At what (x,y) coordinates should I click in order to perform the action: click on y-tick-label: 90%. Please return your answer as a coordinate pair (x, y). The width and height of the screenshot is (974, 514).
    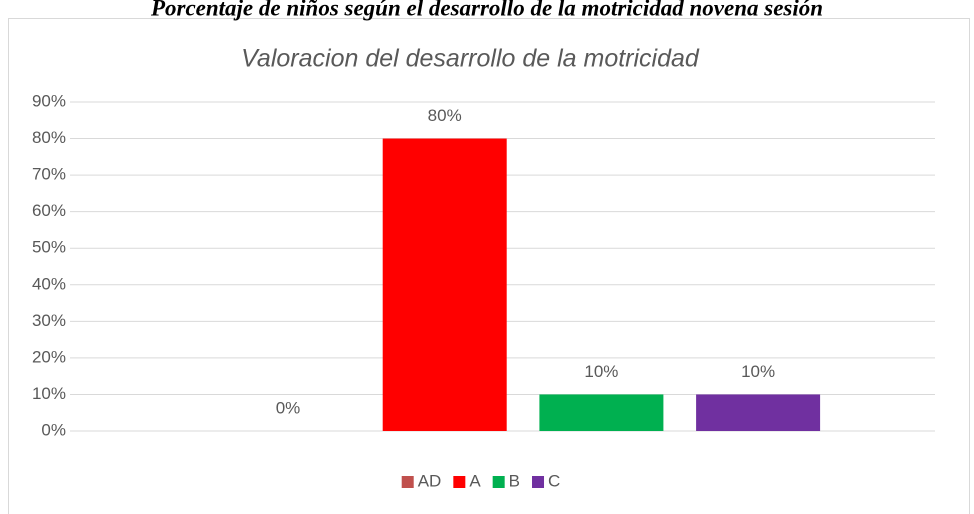
    Looking at the image, I should click on (49, 100).